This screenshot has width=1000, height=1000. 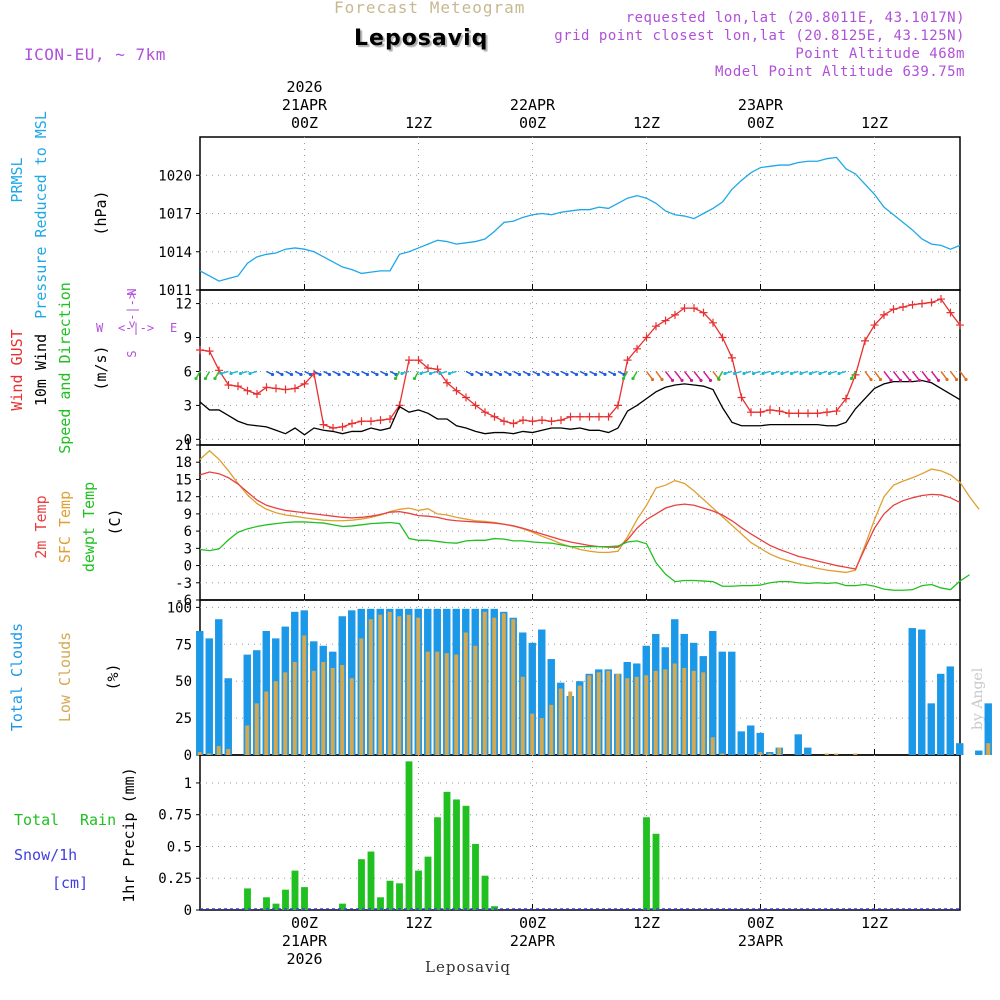 I want to click on bottom-time-label-1: 12Z, so click(x=418, y=923).